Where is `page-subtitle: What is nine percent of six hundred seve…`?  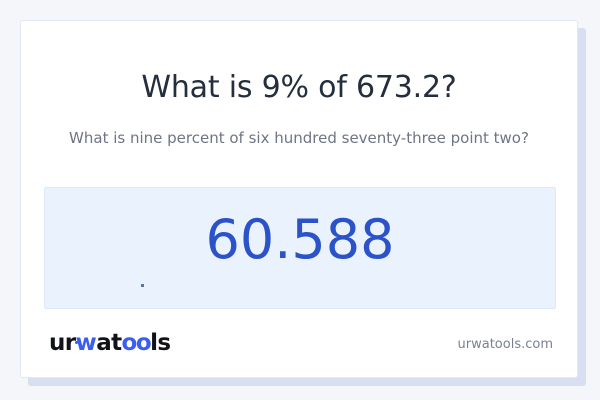 page-subtitle: What is nine percent of six hundred seve… is located at coordinates (299, 138).